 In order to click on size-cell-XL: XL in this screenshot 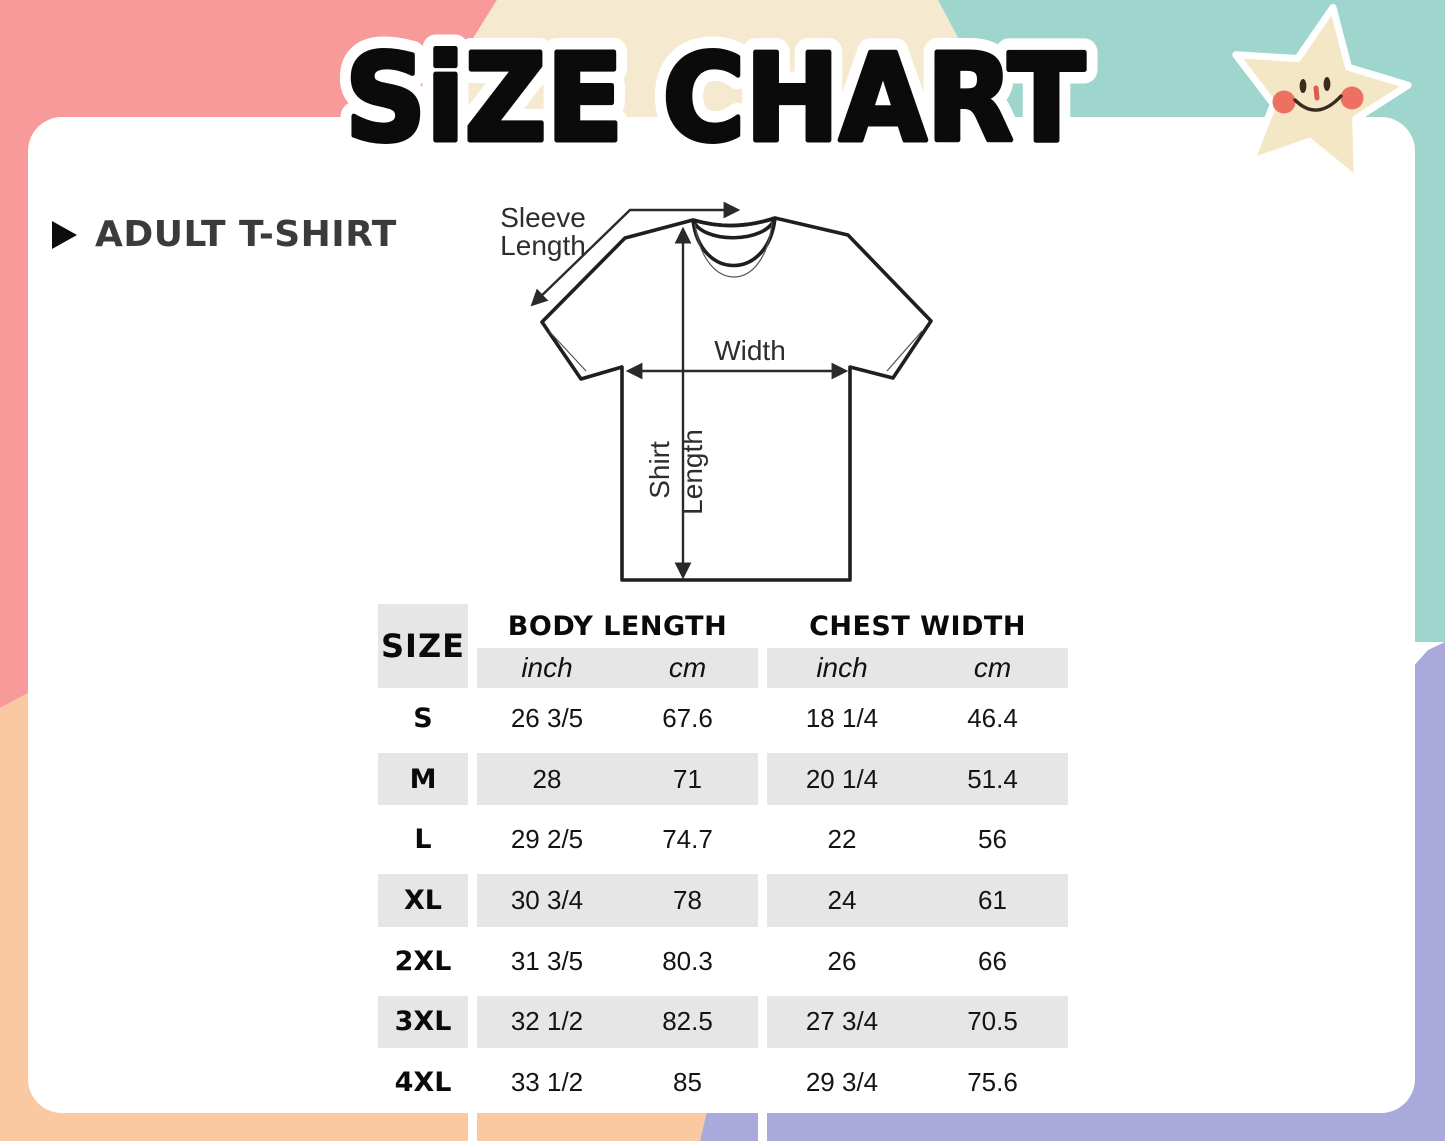, I will do `click(423, 900)`.